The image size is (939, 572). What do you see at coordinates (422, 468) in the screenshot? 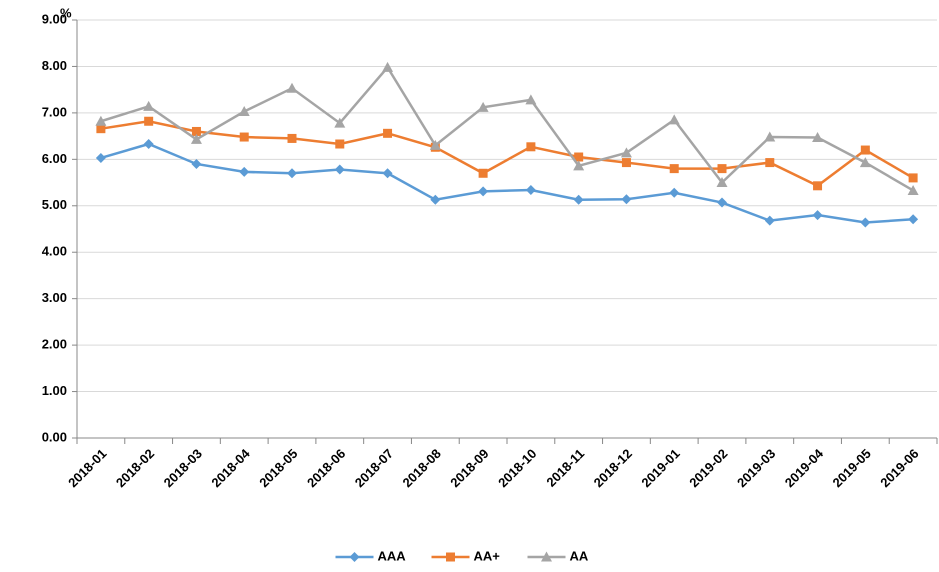
I see `x-tick-label: 2018-08` at bounding box center [422, 468].